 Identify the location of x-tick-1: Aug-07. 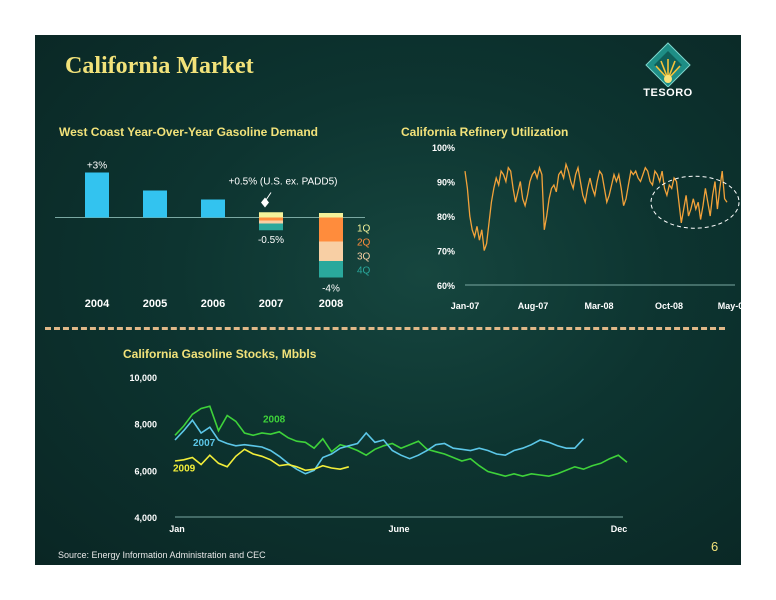
(533, 306).